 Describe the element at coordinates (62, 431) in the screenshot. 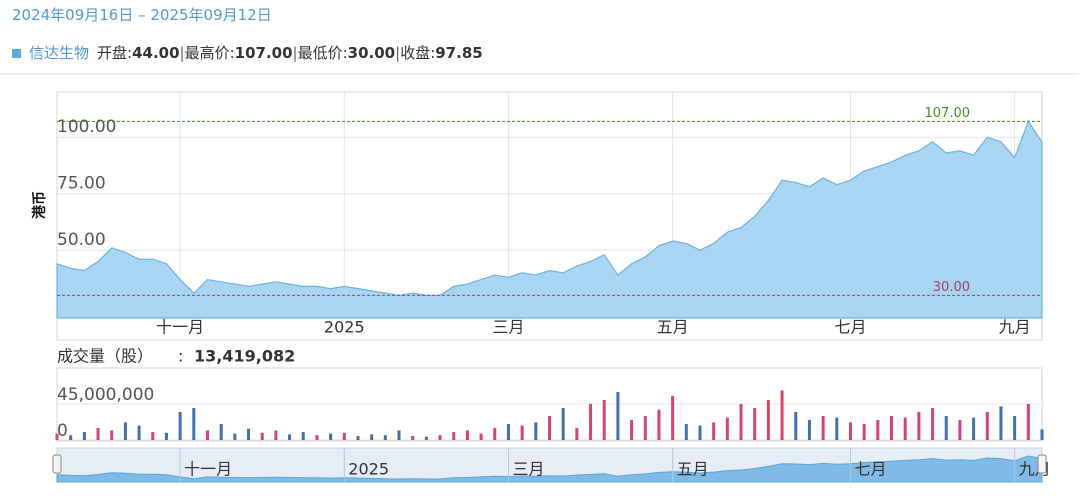

I see `y-tick-label: 0` at that location.